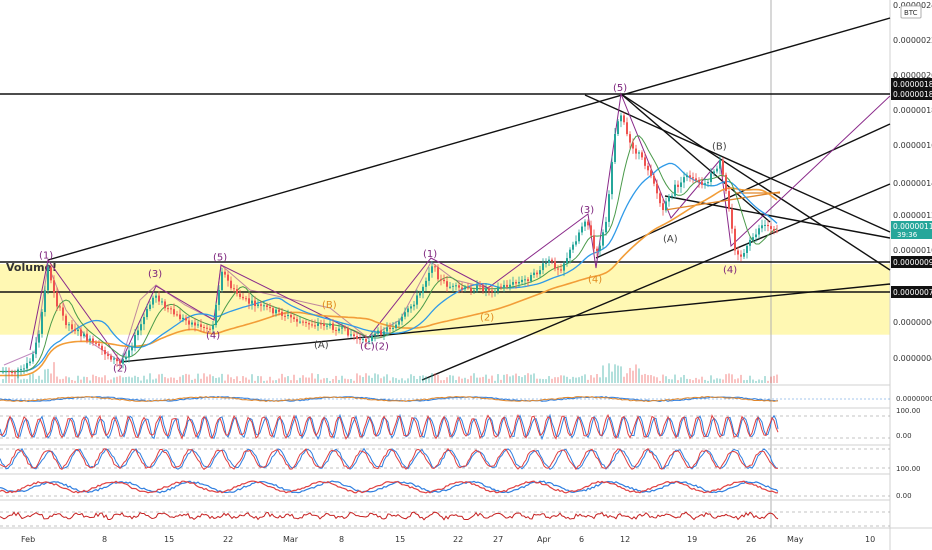 This screenshot has height=550, width=932. What do you see at coordinates (329, 305) in the screenshot?
I see `wave-label: (B)` at bounding box center [329, 305].